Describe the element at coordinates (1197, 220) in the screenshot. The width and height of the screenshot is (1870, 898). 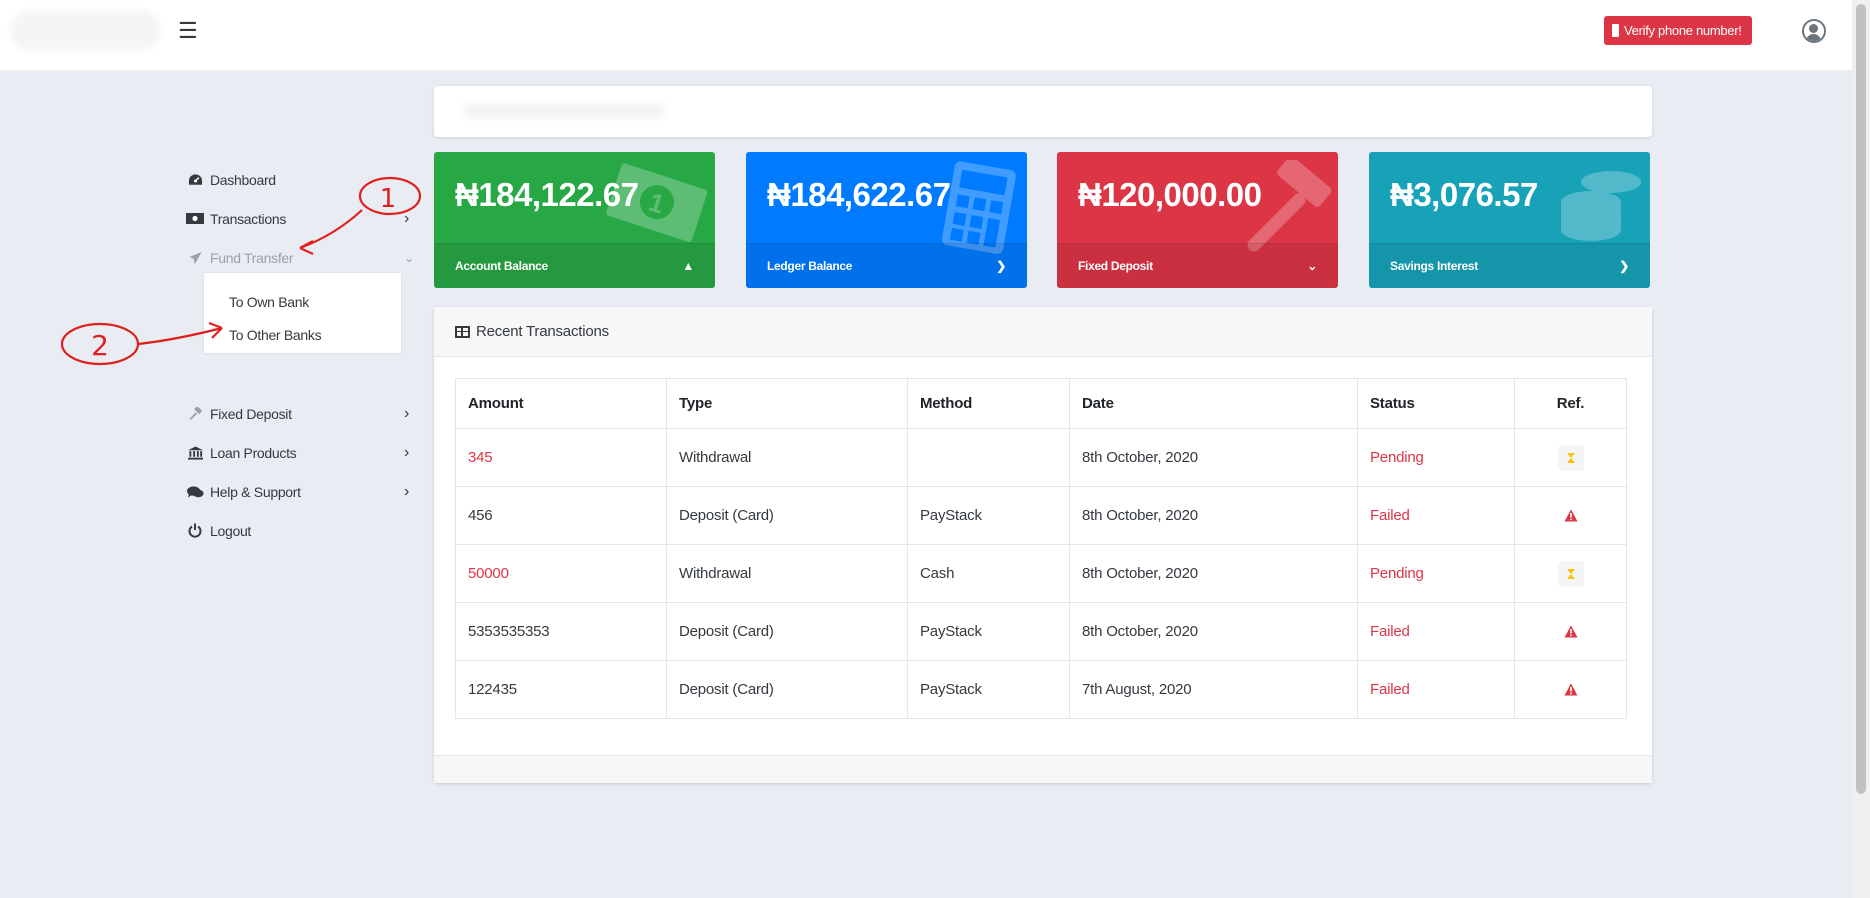
I see `fixed-deposit-card: ₦120,000.00 Fixed Deposit ⌄` at that location.